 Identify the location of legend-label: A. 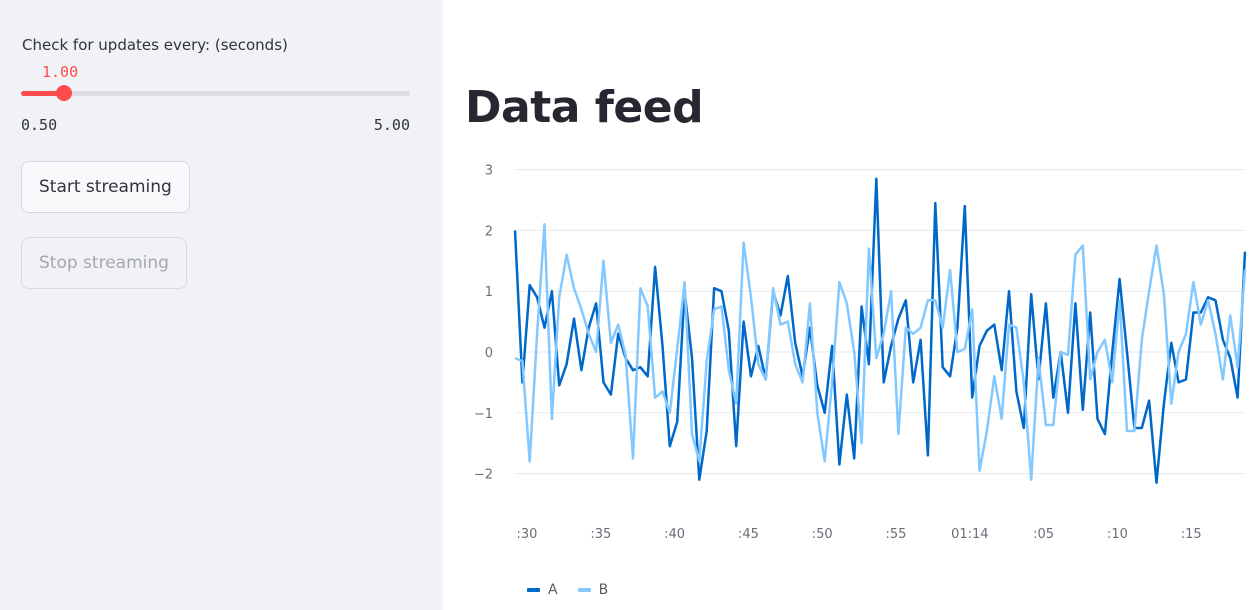
(553, 590).